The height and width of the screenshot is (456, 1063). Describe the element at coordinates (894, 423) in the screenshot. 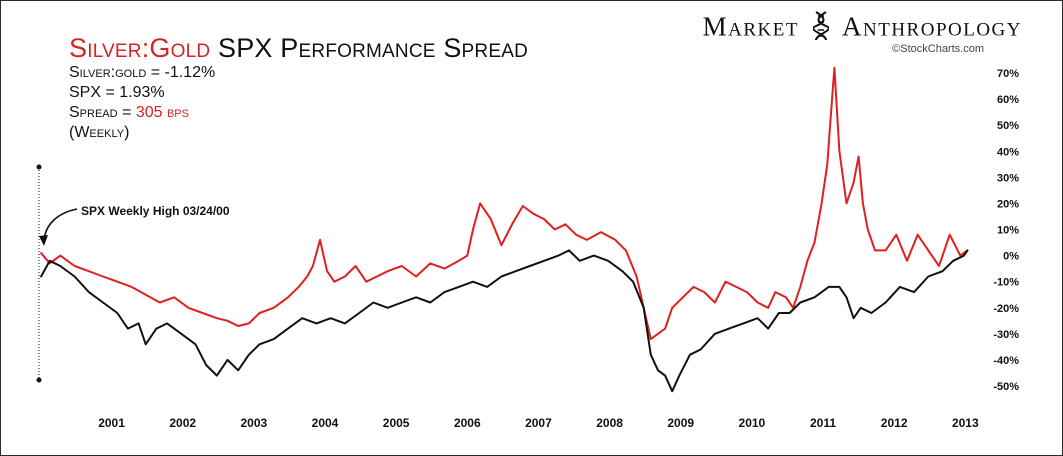

I see `x-tick-label: 2012` at that location.